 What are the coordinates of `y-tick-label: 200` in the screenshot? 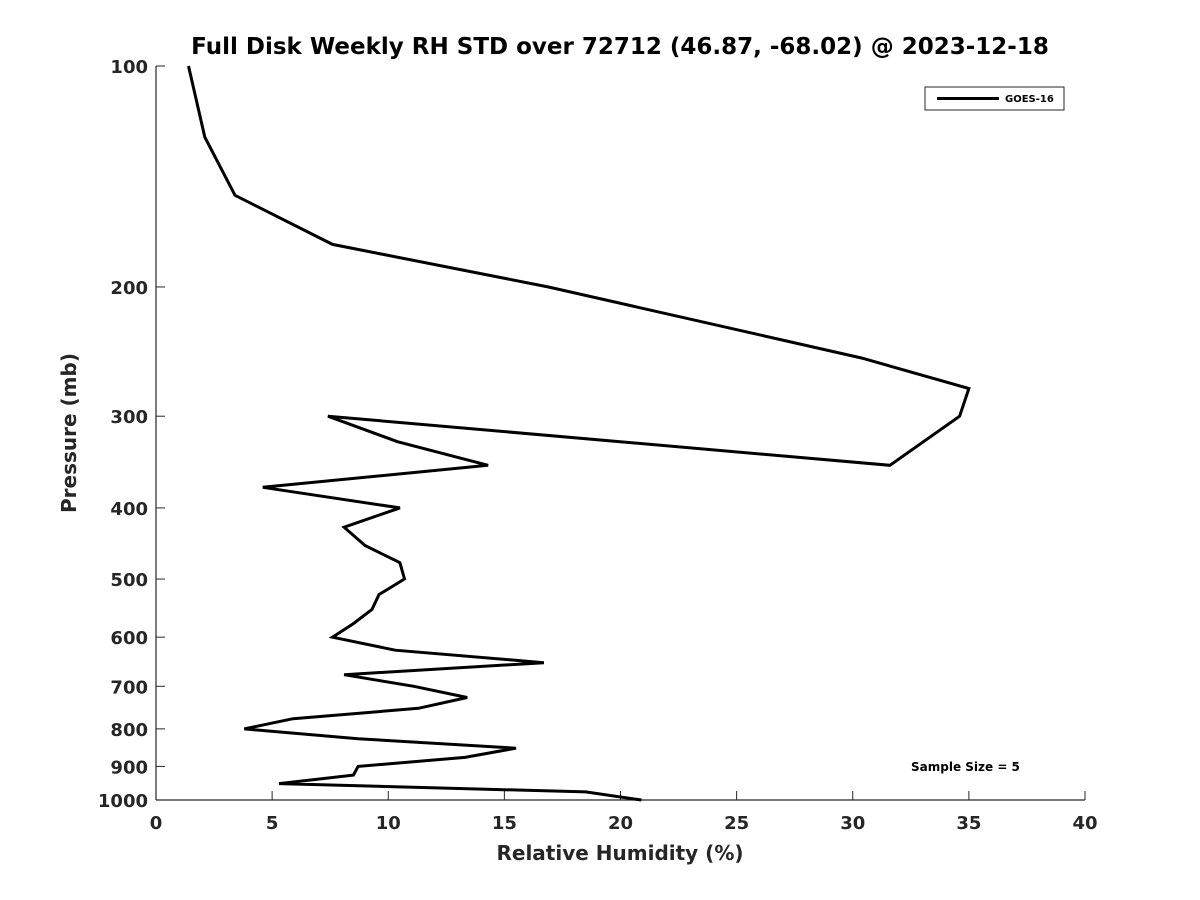 It's located at (129, 288).